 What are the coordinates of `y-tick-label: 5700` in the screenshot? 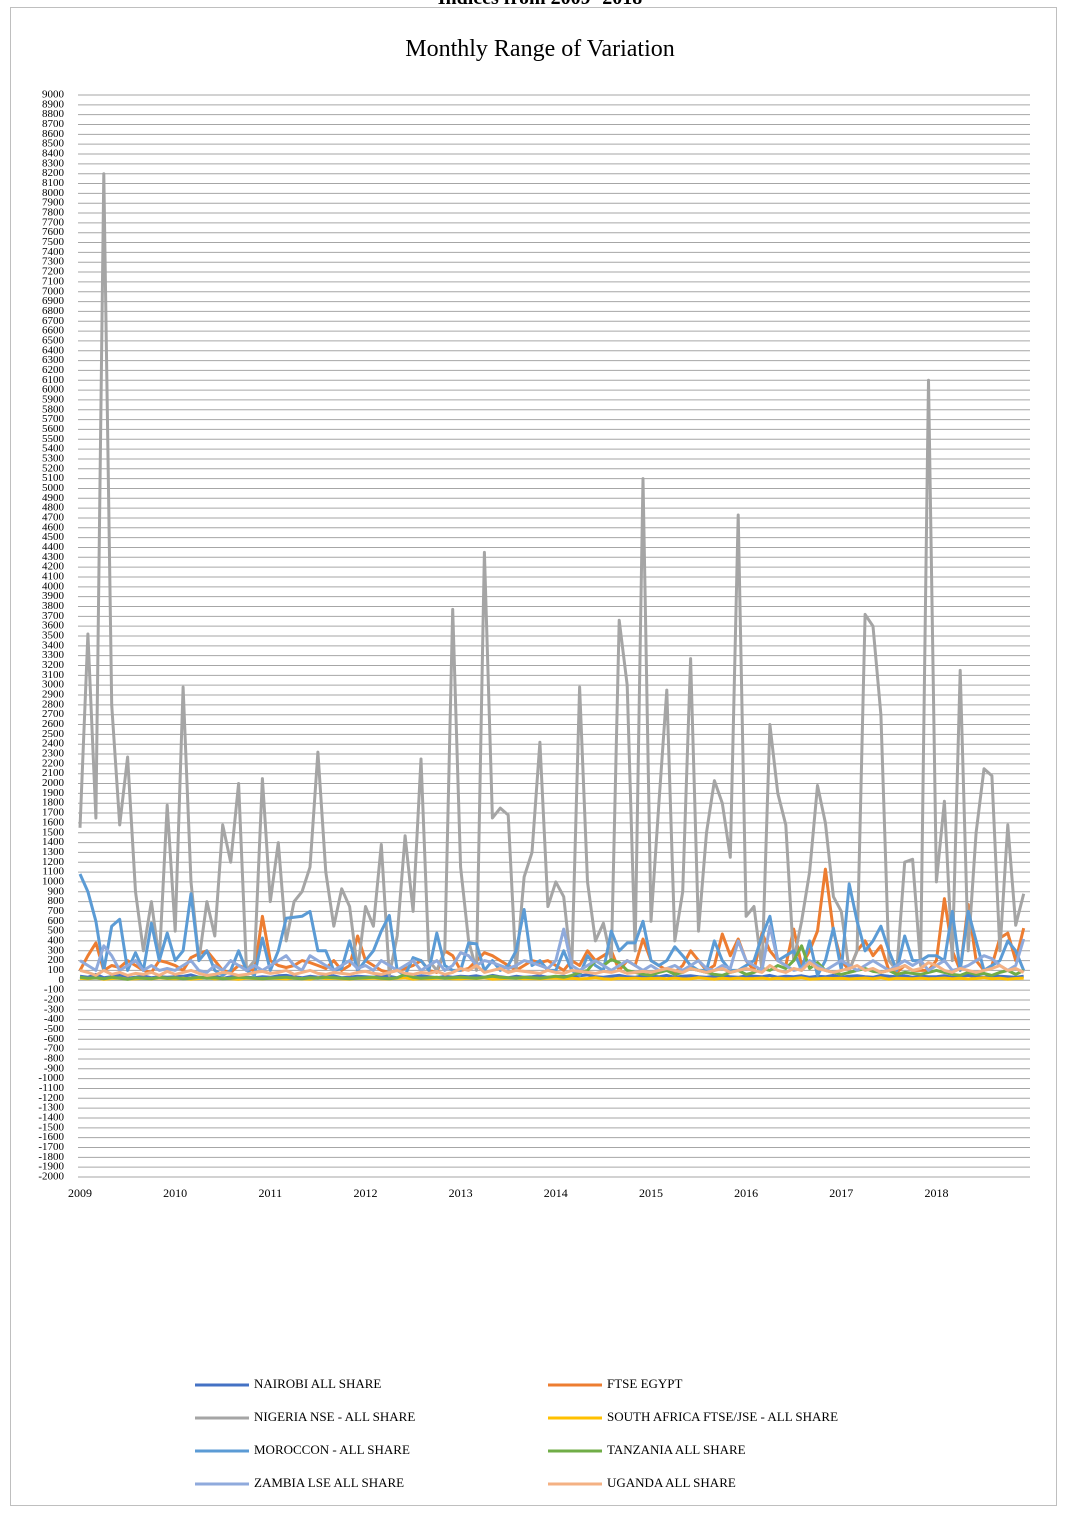 It's located at (53, 419).